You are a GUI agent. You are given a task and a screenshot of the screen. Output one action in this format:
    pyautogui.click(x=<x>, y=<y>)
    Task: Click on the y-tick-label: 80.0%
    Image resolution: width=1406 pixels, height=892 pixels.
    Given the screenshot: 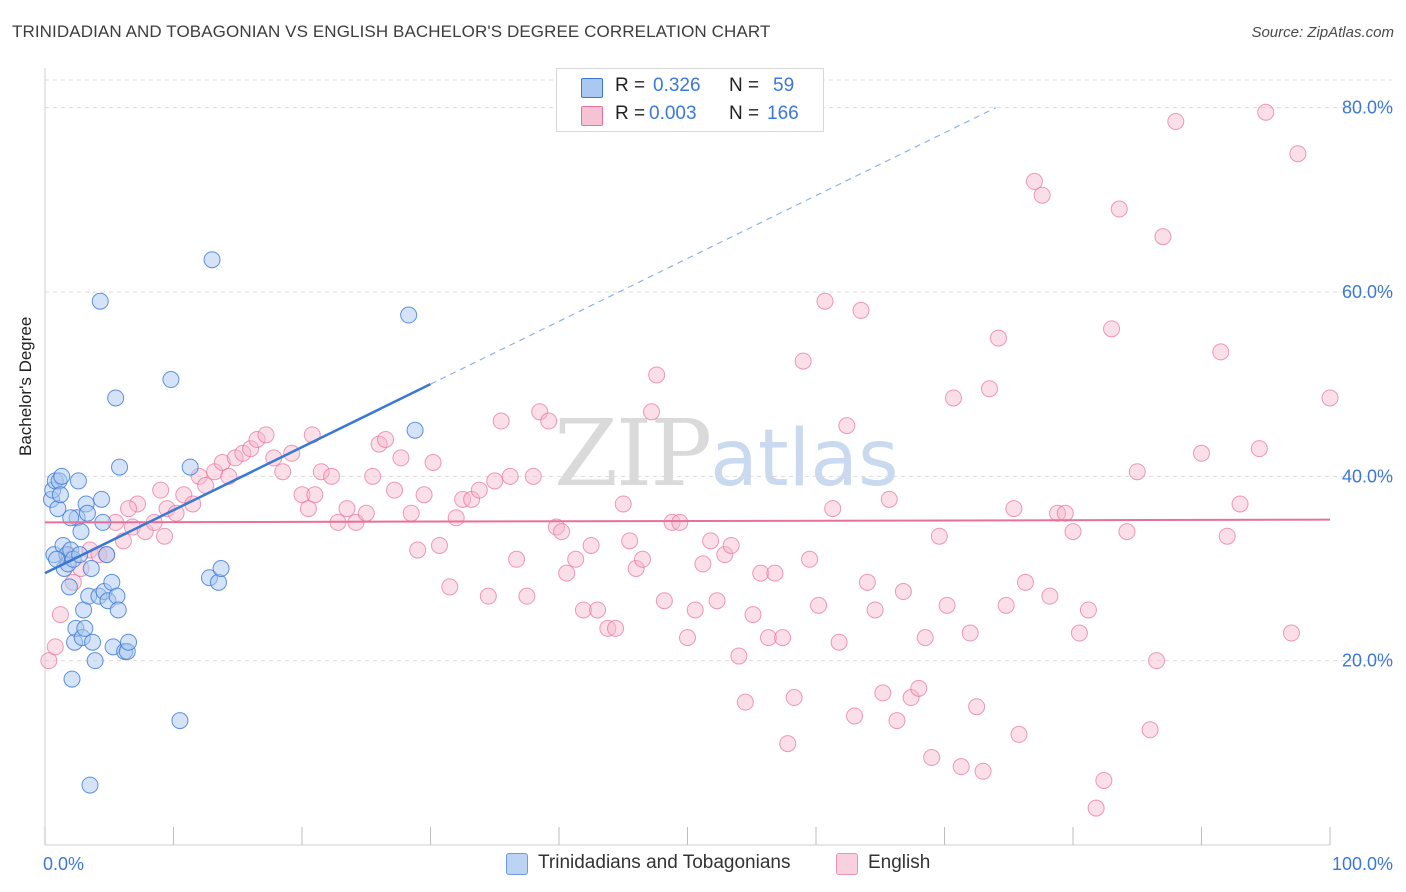 What is the action you would take?
    pyautogui.click(x=1367, y=108)
    